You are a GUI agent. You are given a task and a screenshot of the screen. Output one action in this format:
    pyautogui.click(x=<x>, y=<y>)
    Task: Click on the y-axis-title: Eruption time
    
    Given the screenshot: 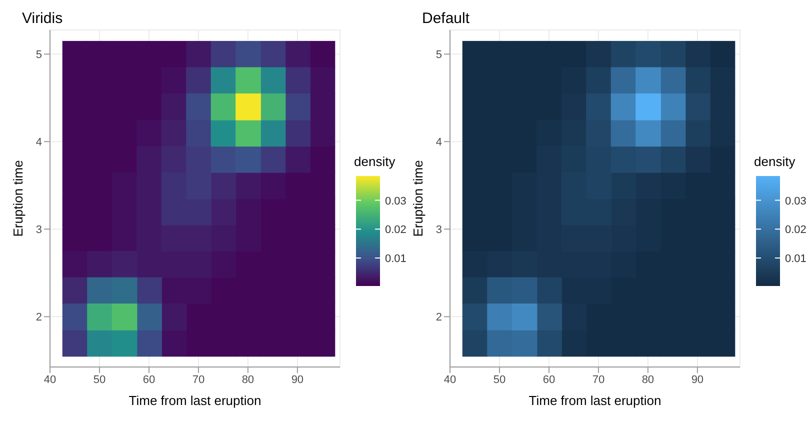 What is the action you would take?
    pyautogui.click(x=18, y=198)
    